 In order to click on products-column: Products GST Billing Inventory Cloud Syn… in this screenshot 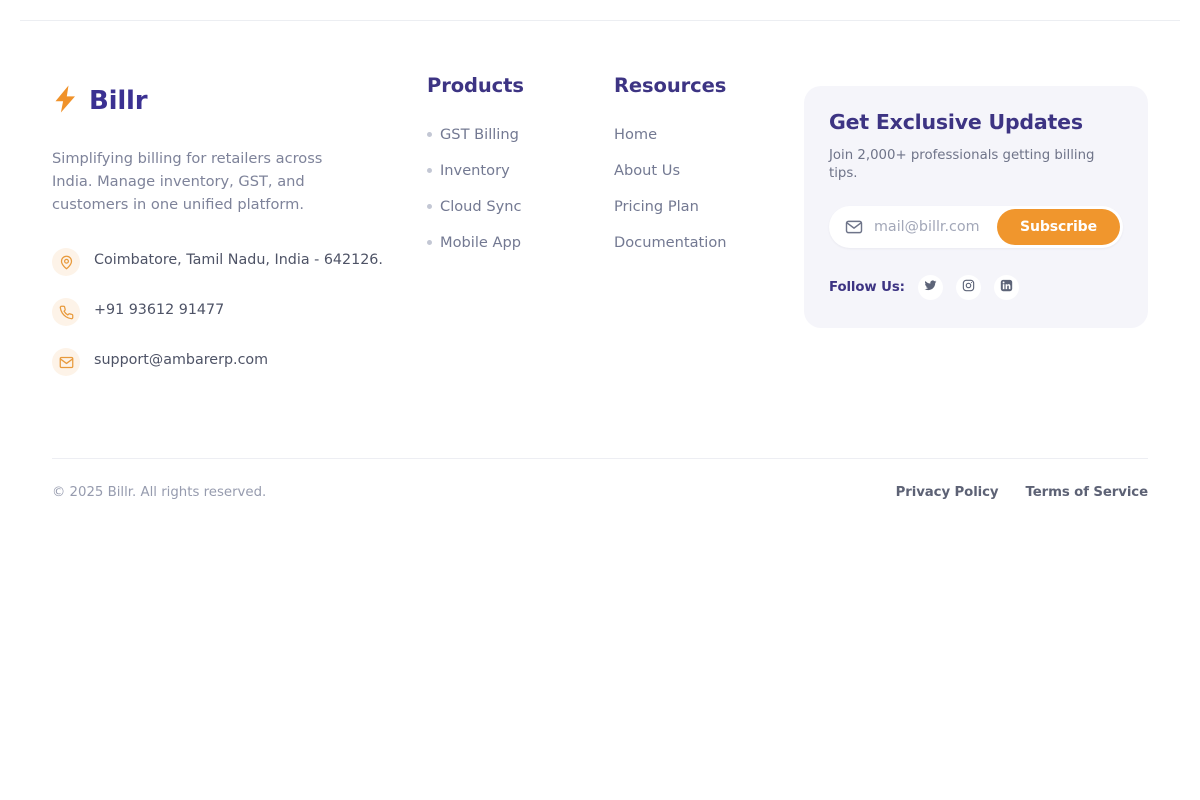, I will do `click(520, 165)`.